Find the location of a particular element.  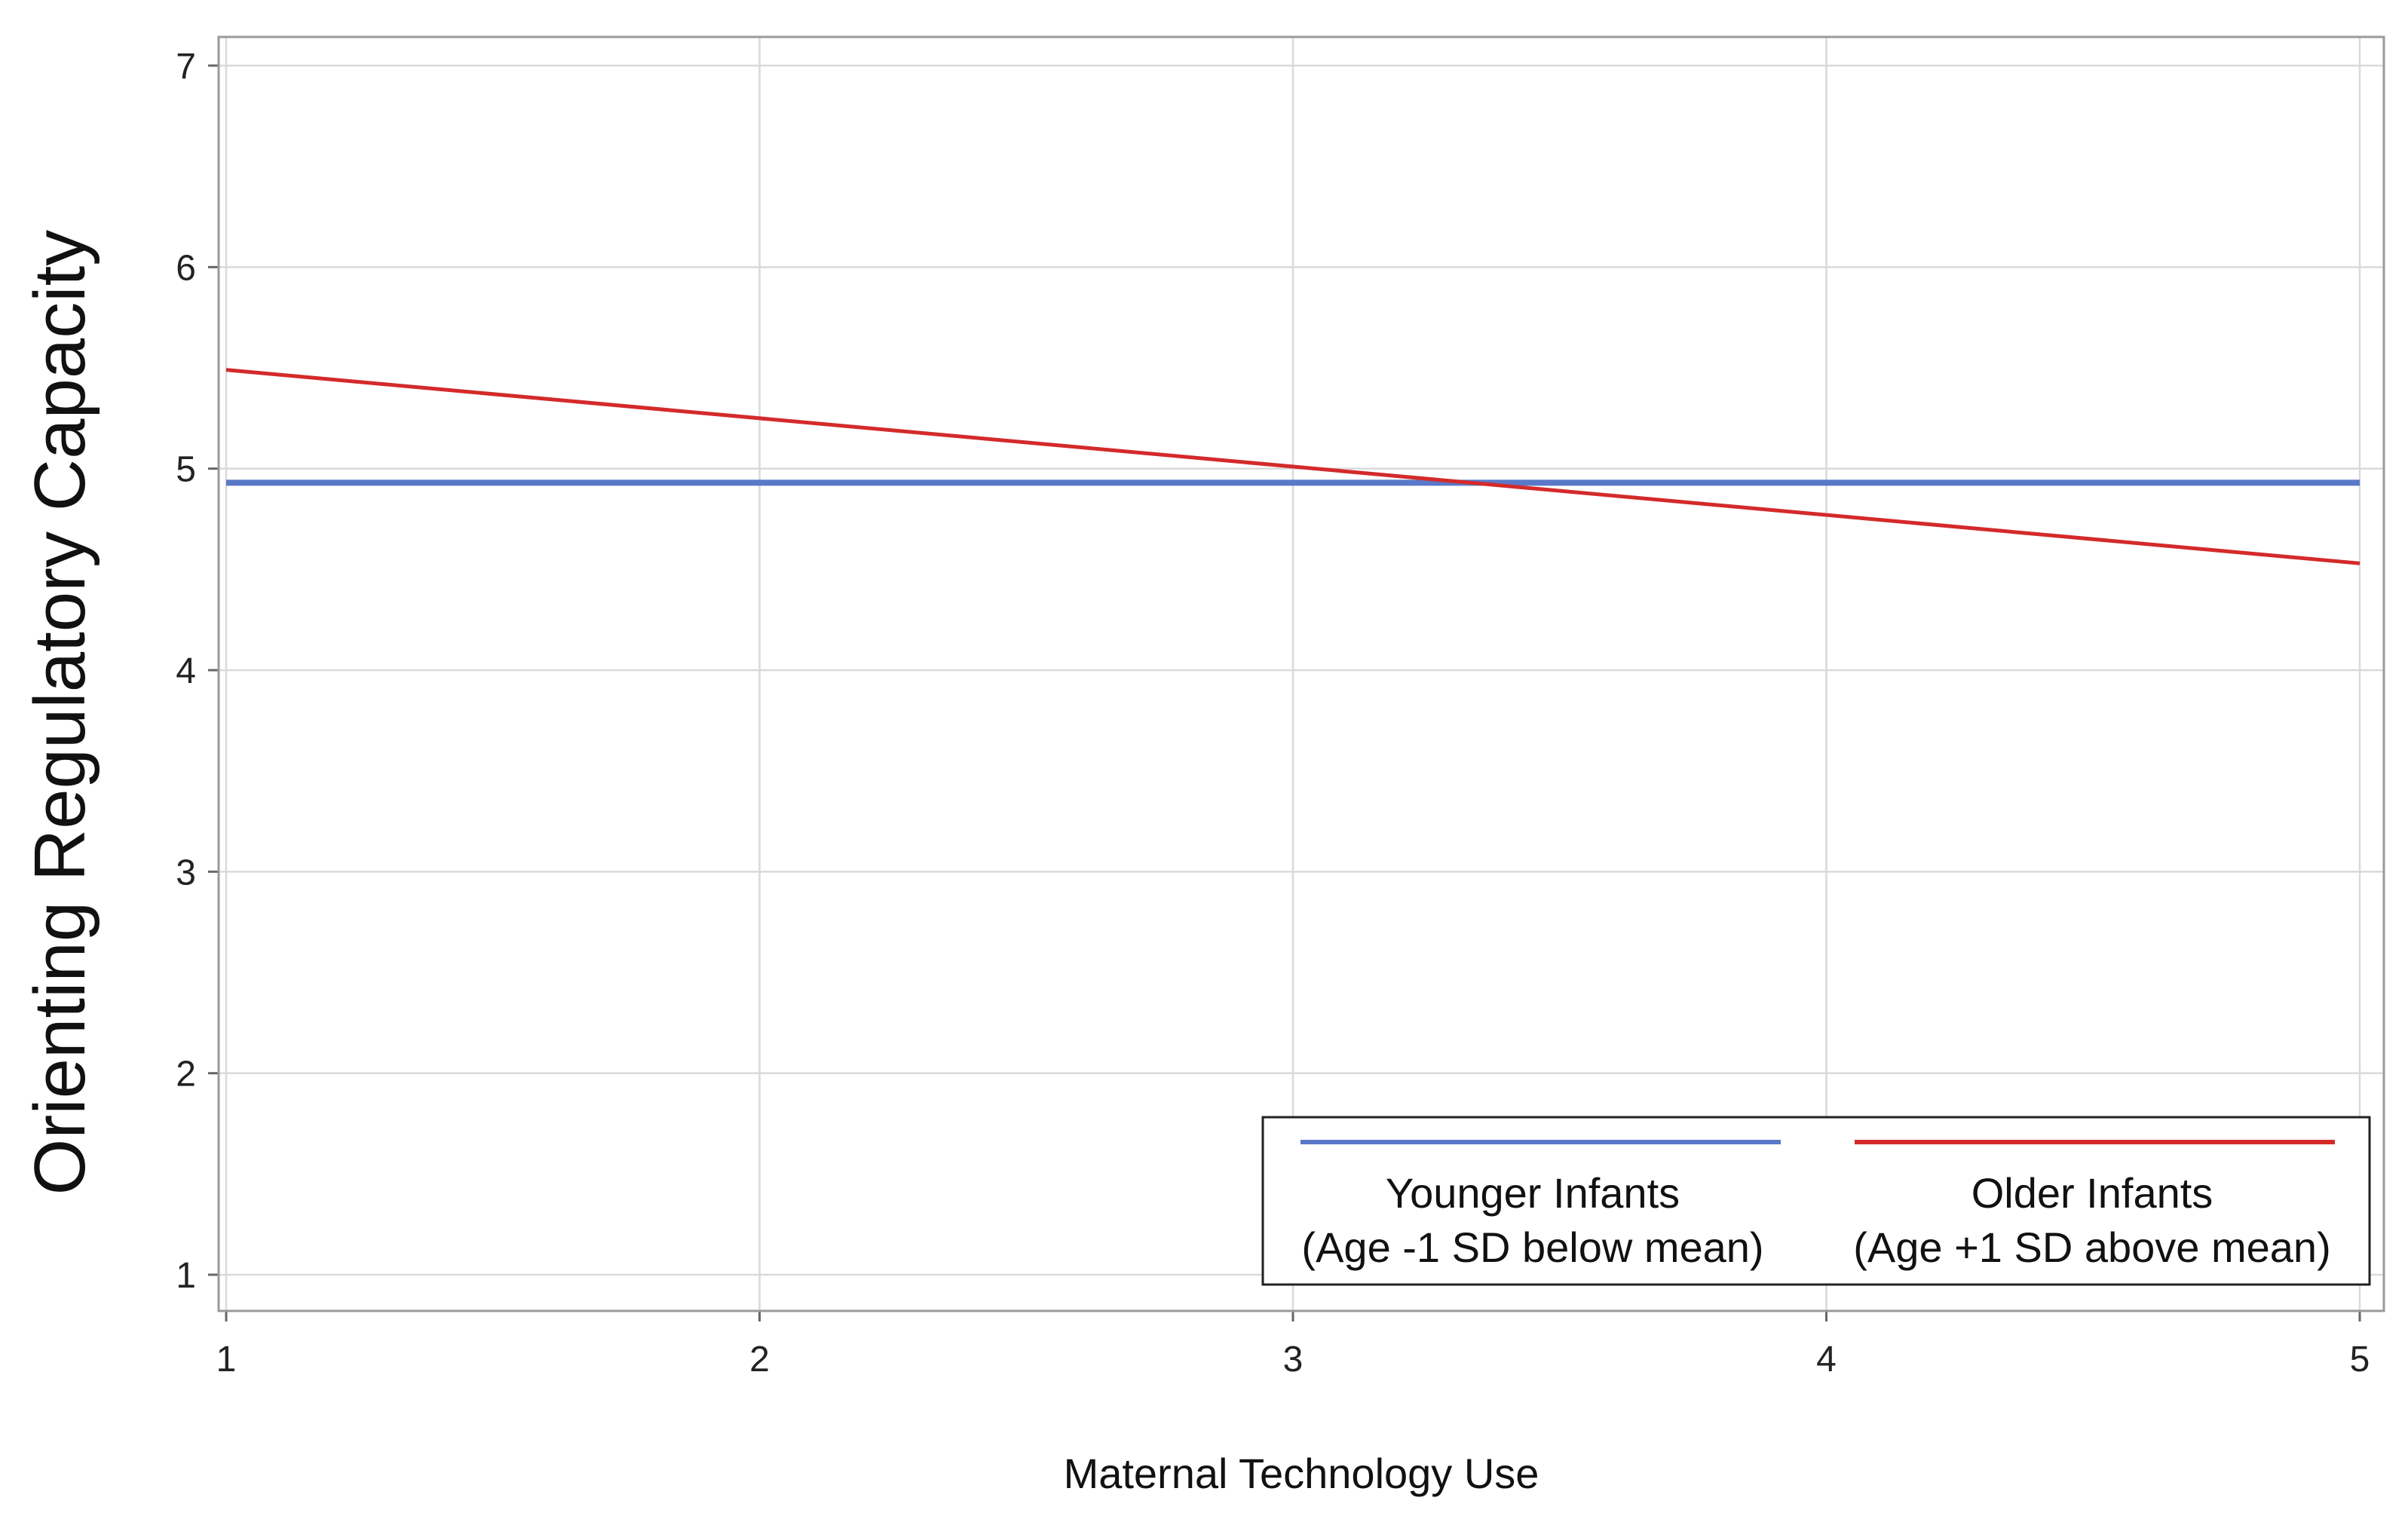

y-tick-label-5: 5 is located at coordinates (186, 470).